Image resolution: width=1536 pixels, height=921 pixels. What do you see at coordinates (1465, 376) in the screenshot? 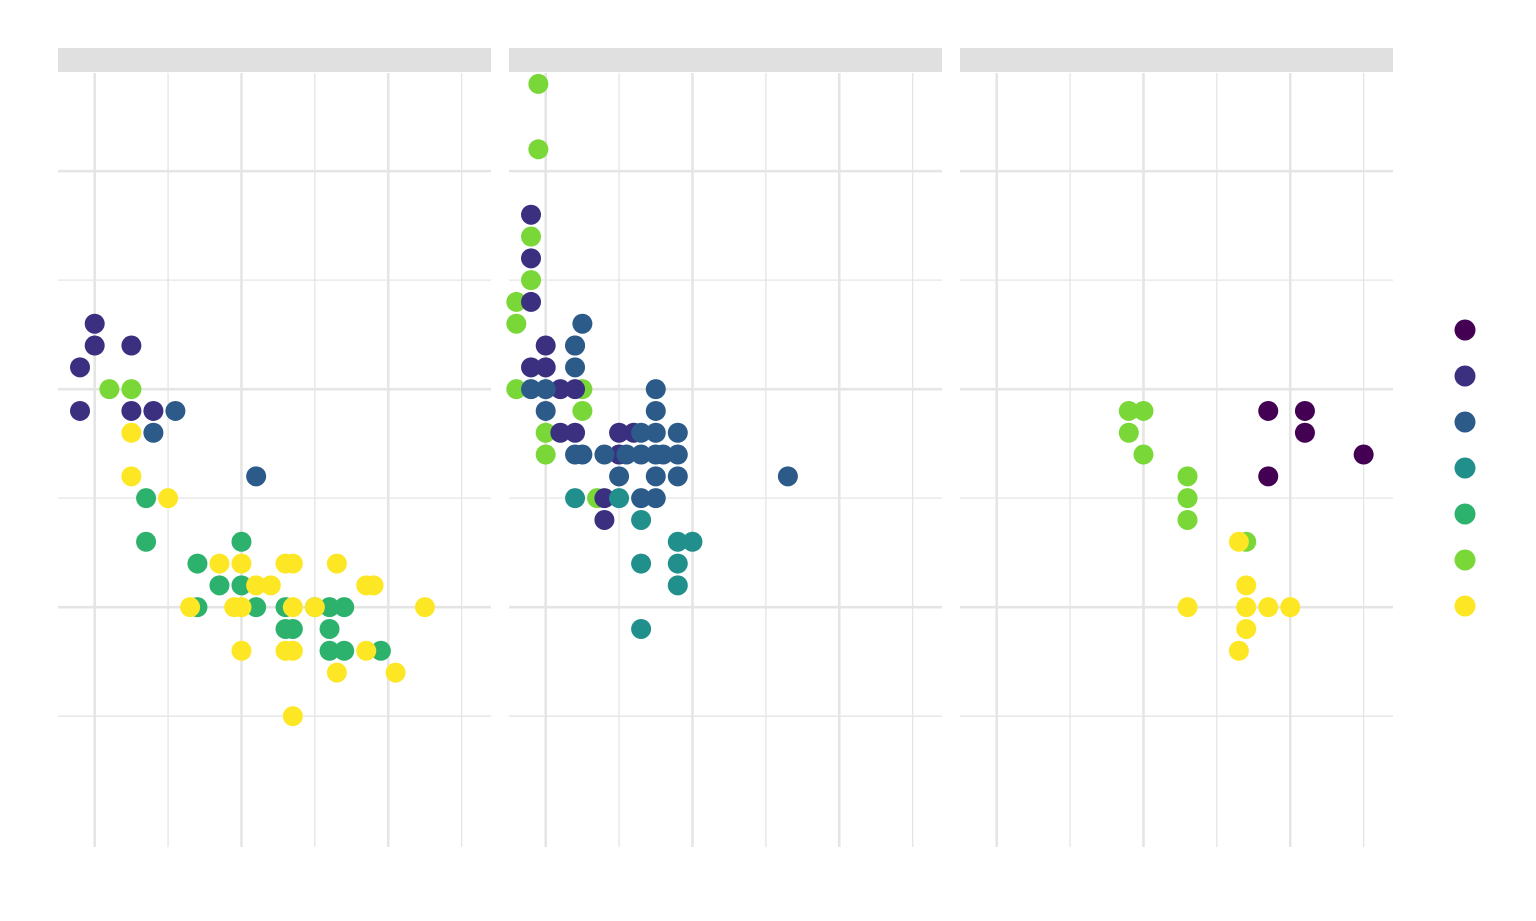
I see `legend-key-g2` at bounding box center [1465, 376].